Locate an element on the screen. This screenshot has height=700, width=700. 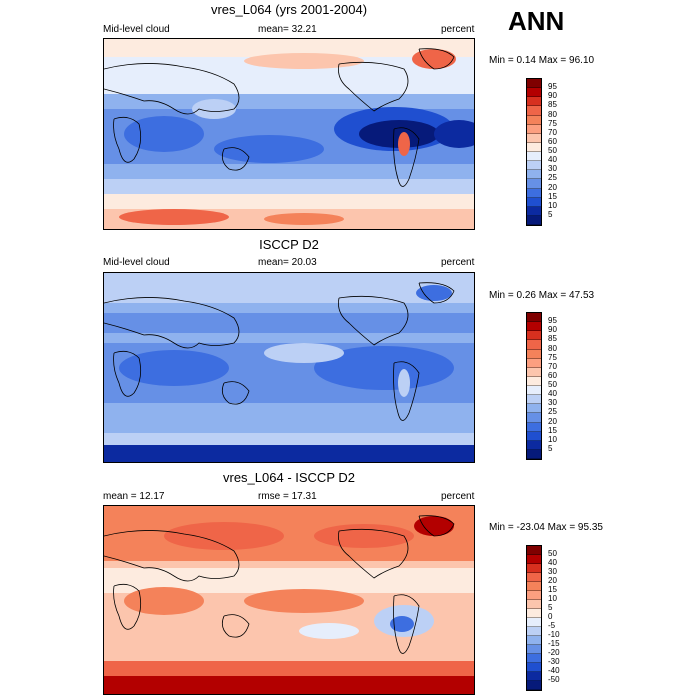
panel2-map is located at coordinates (289, 367).